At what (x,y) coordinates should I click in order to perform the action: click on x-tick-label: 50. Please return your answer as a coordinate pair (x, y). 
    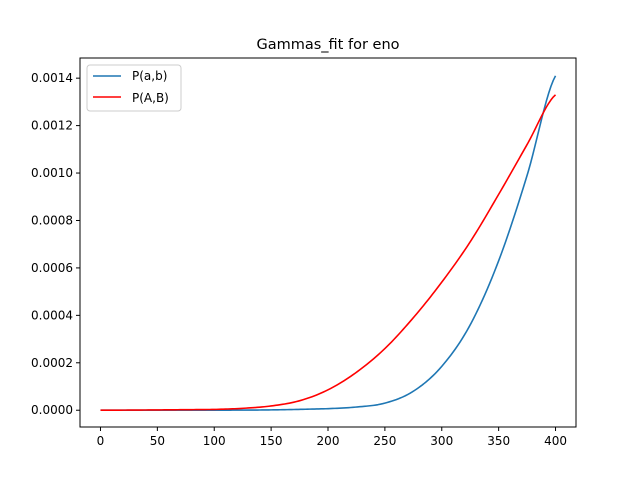
    Looking at the image, I should click on (157, 441).